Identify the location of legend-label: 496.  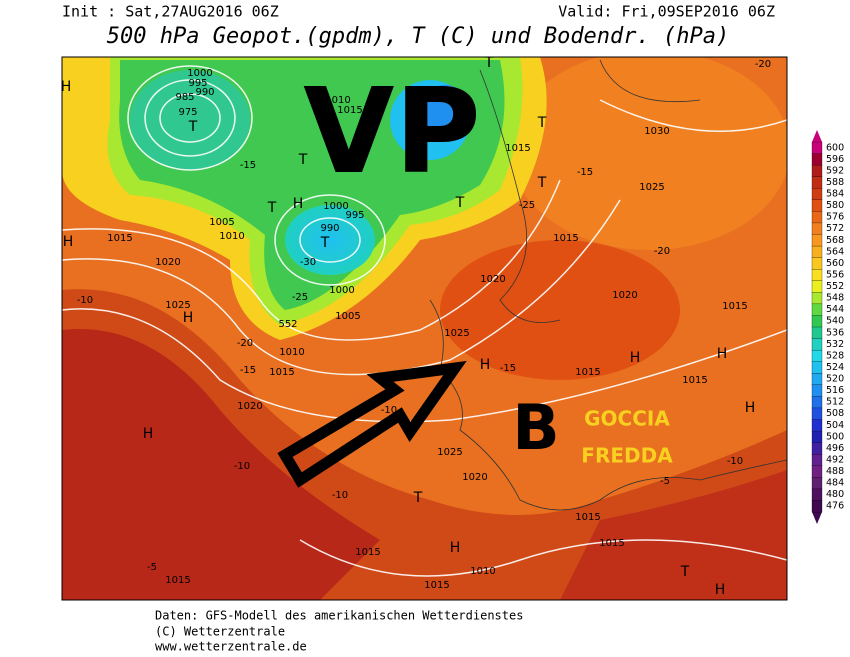
(835, 448).